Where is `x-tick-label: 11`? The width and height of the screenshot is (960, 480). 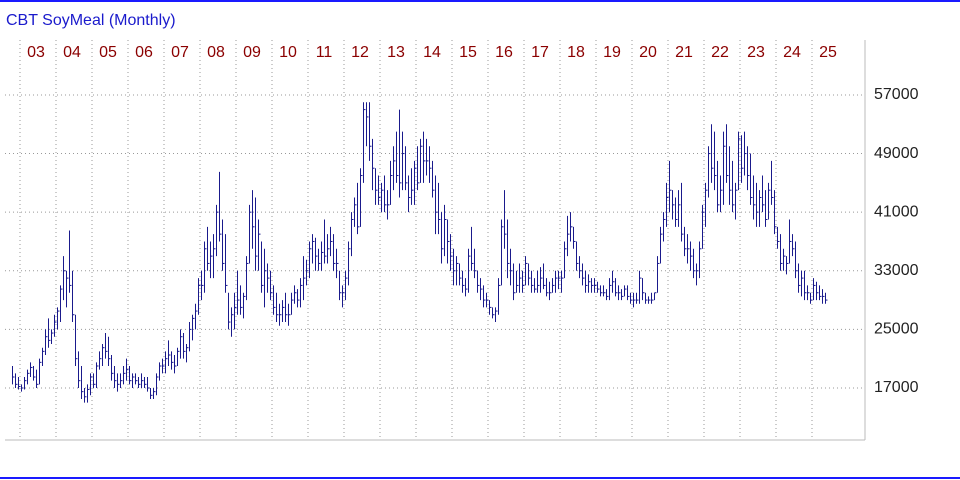
x-tick-label: 11 is located at coordinates (324, 52).